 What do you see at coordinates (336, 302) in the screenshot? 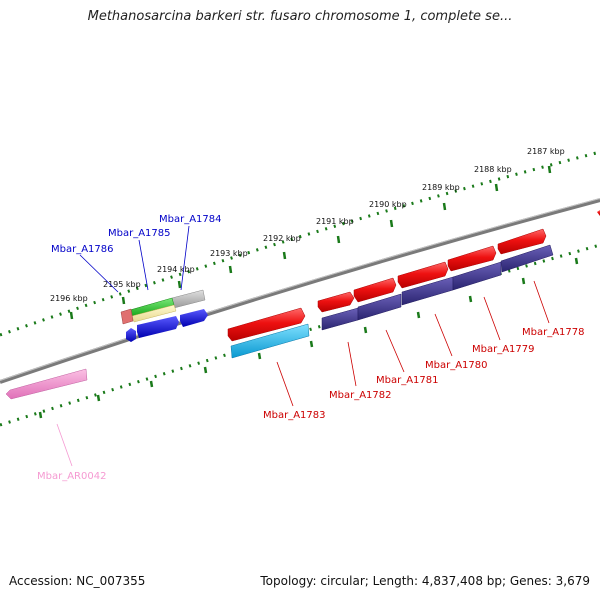
I see `gene-block-mbar-a1782-fwd` at bounding box center [336, 302].